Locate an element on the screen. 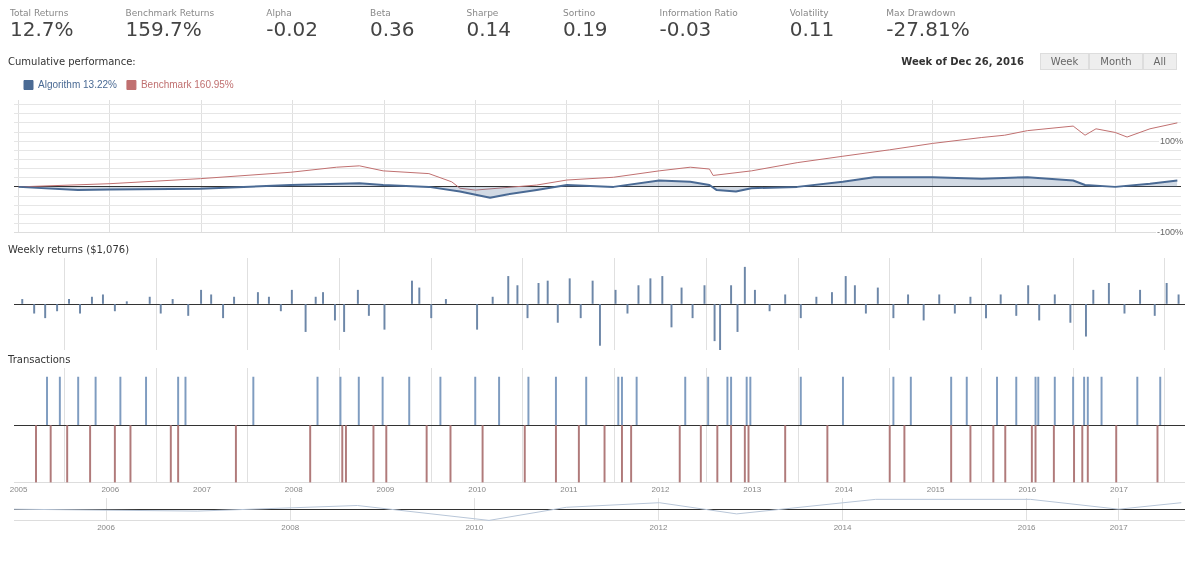 This screenshot has height=562, width=1185. text: -0.02 is located at coordinates (292, 29).